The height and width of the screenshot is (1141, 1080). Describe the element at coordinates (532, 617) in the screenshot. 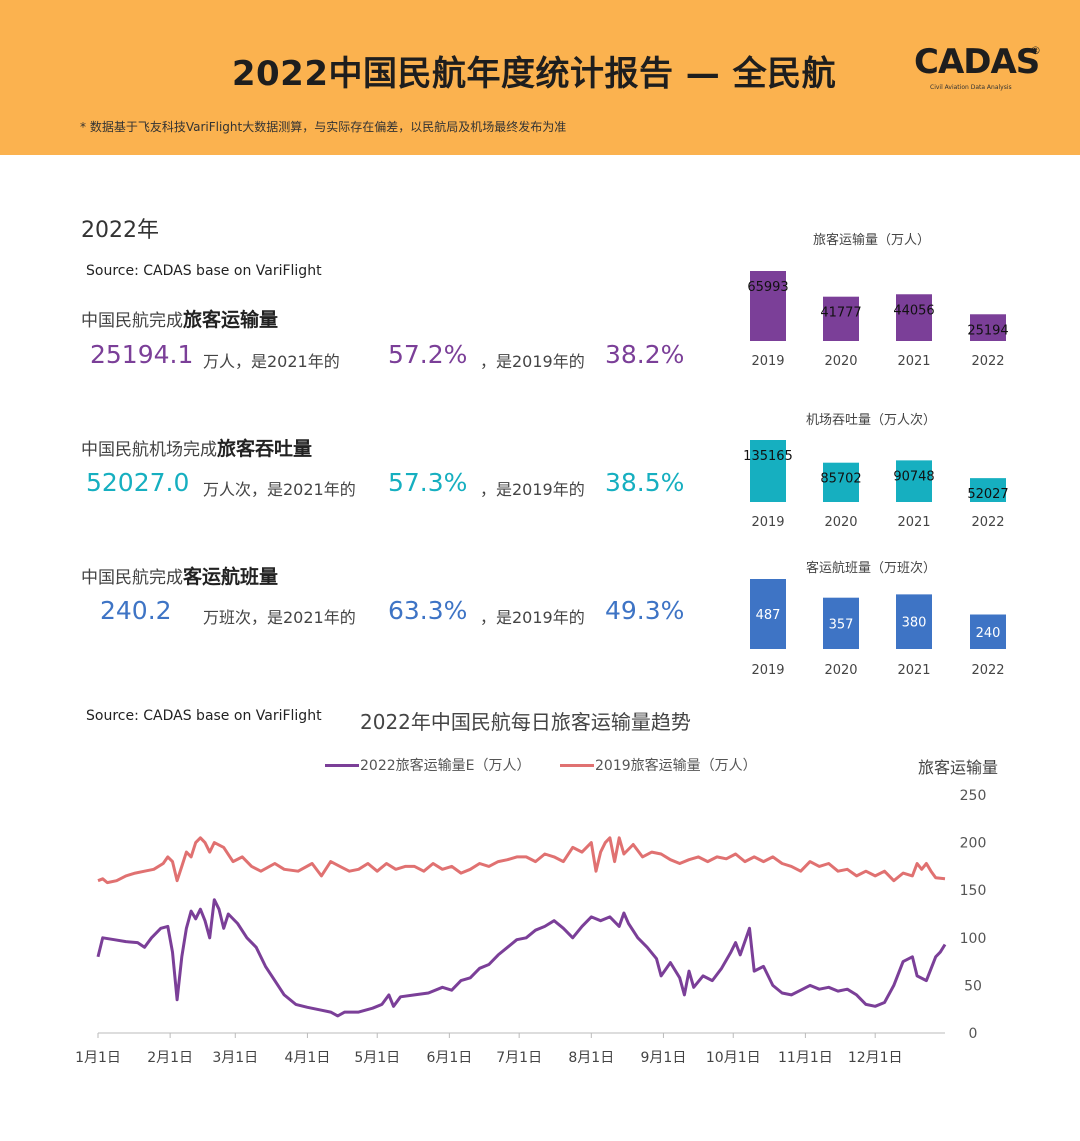

I see `metric-flights-mid: ，是2019年的` at that location.